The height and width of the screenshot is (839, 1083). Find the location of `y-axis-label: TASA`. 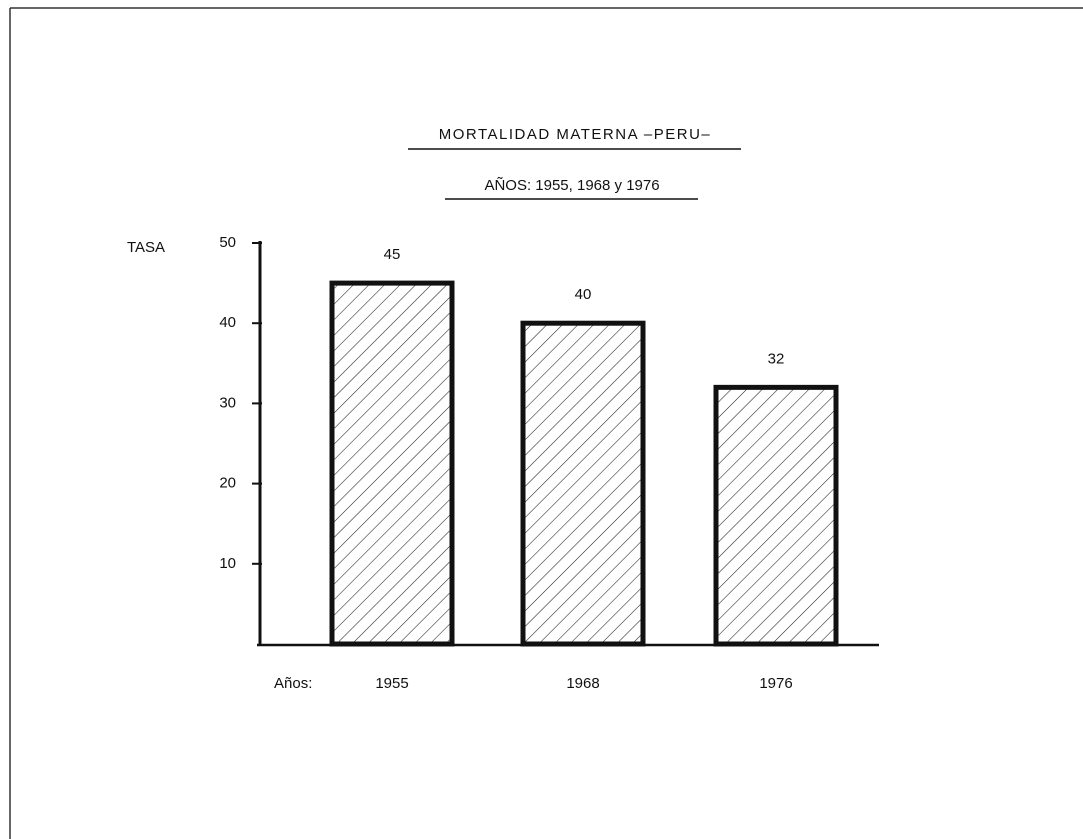

y-axis-label: TASA is located at coordinates (146, 247).